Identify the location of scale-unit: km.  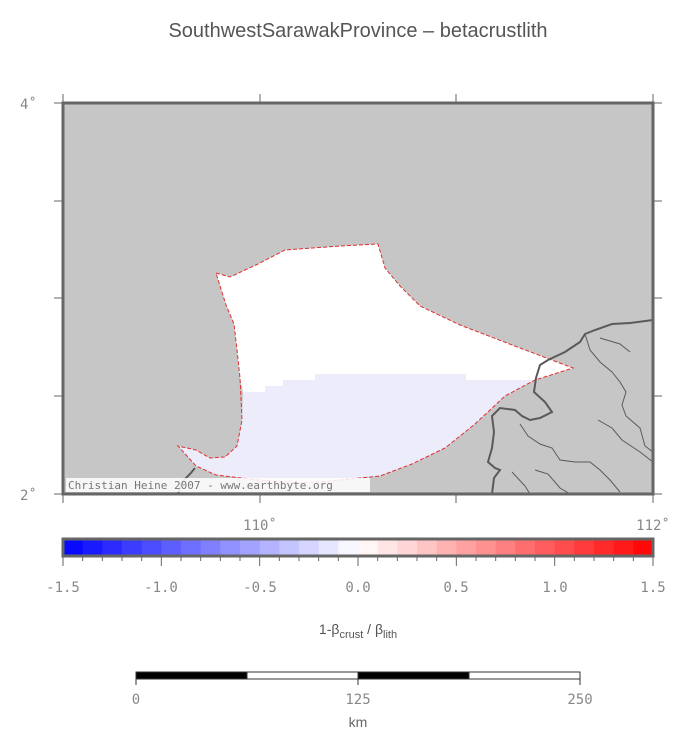
(358, 722).